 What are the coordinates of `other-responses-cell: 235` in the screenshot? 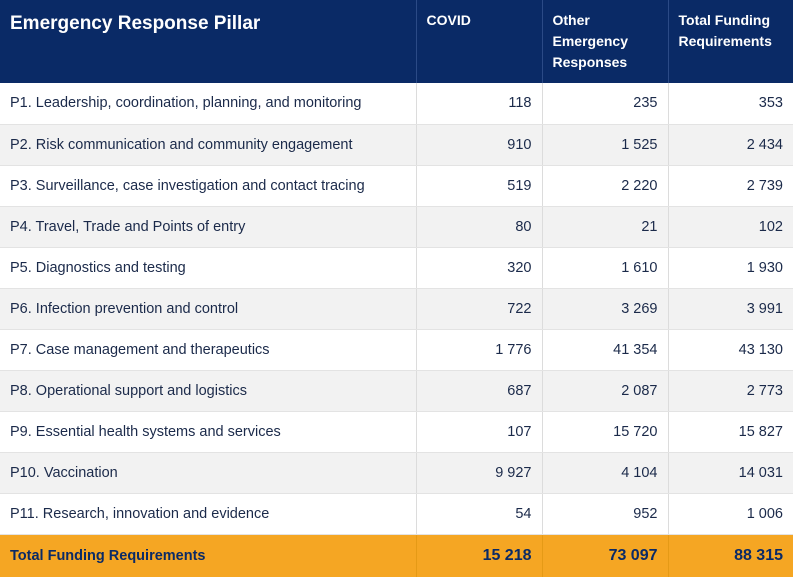 It's located at (605, 104).